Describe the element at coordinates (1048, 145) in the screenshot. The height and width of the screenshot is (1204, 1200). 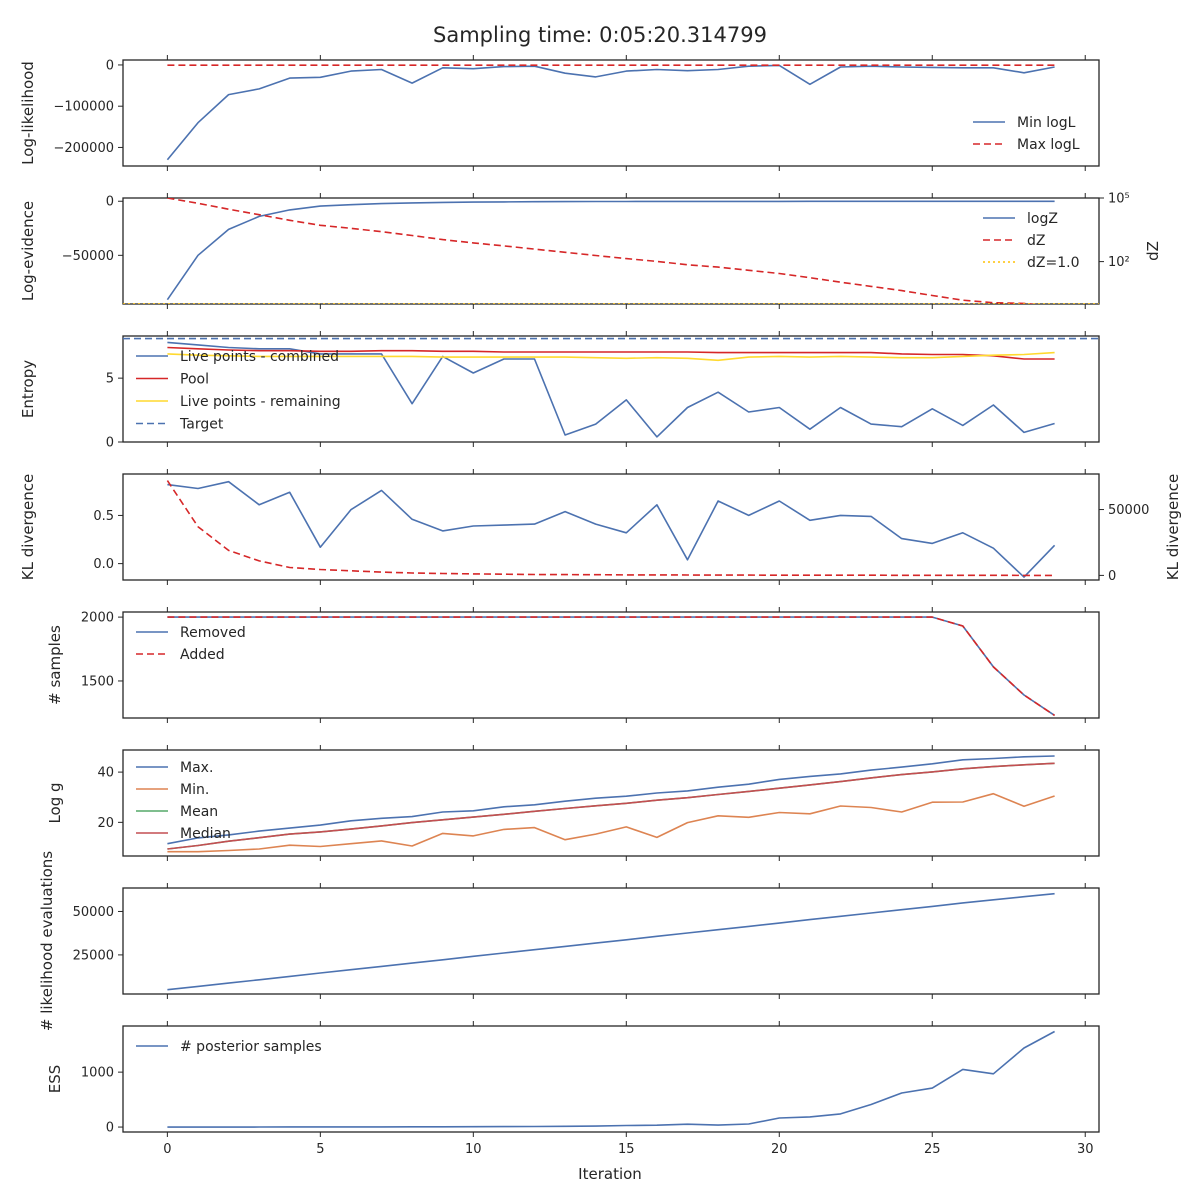
I see `legend-label: Max logL` at that location.